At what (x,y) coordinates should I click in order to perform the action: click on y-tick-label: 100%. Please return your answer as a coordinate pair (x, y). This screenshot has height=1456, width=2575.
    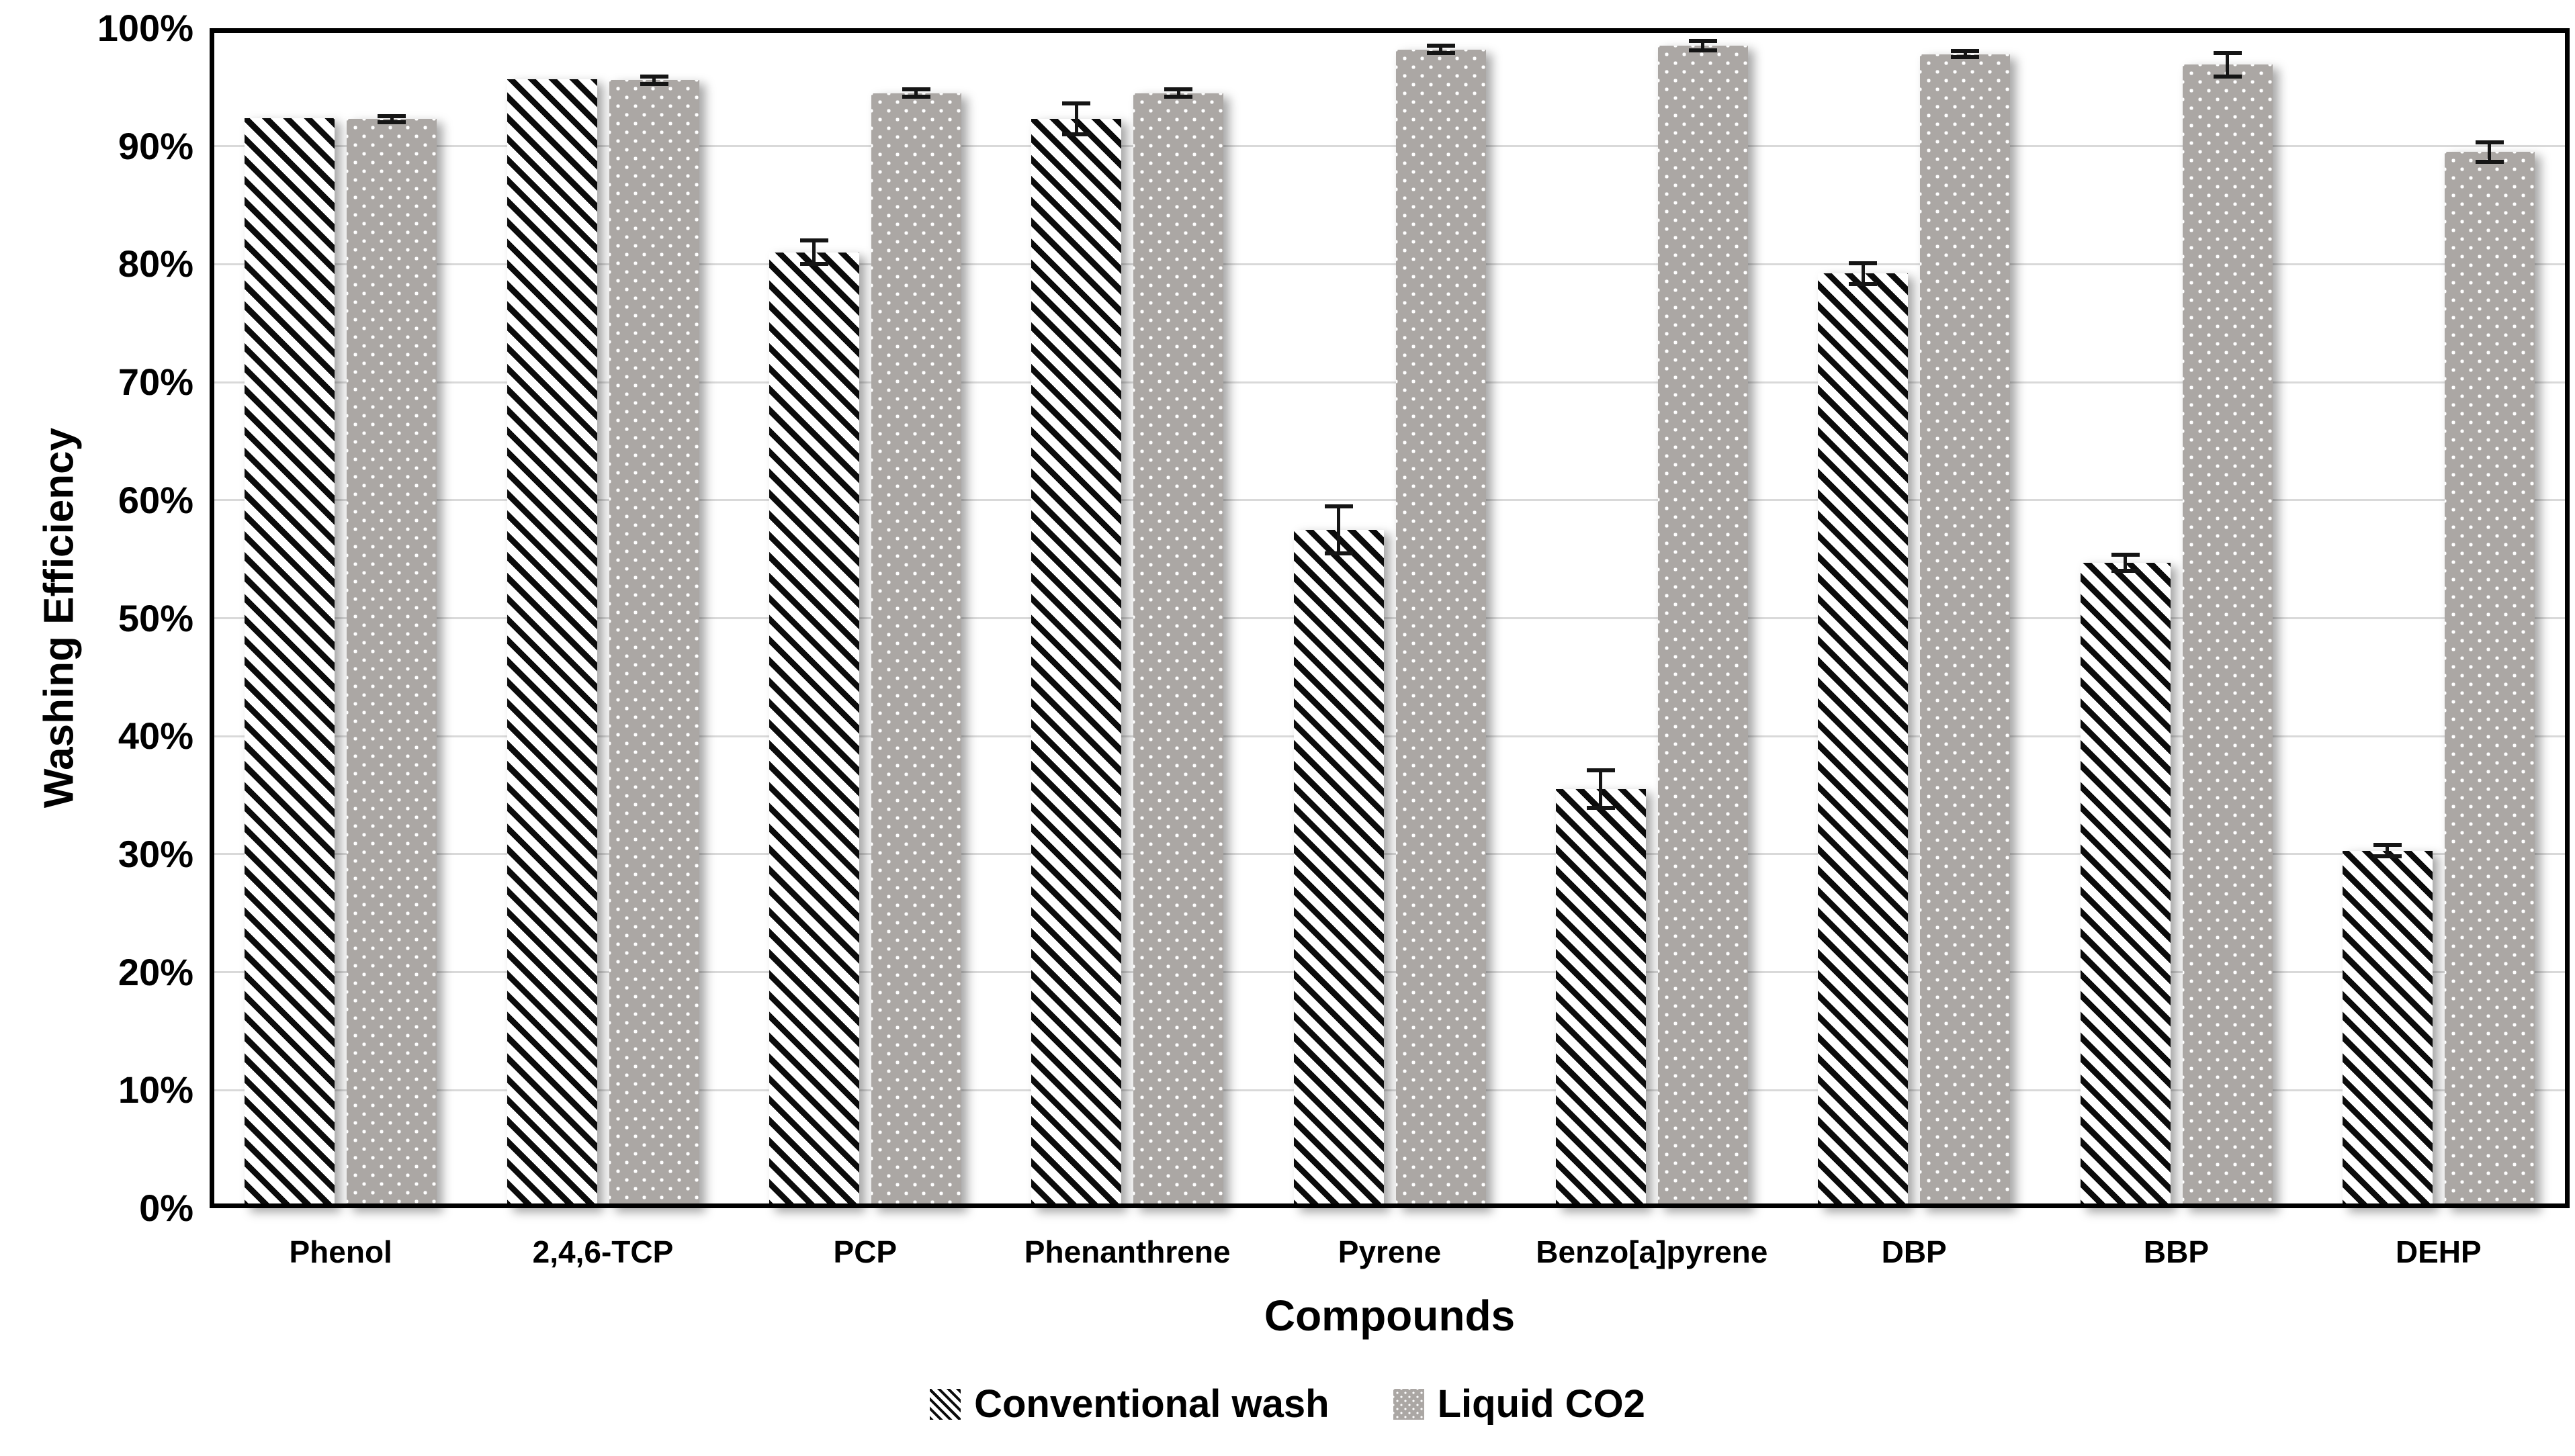
    Looking at the image, I should click on (145, 28).